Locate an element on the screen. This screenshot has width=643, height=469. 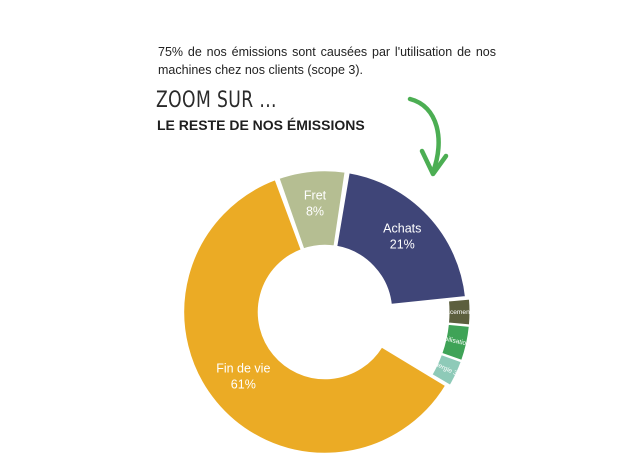
slice-energie is located at coordinates (446, 370).